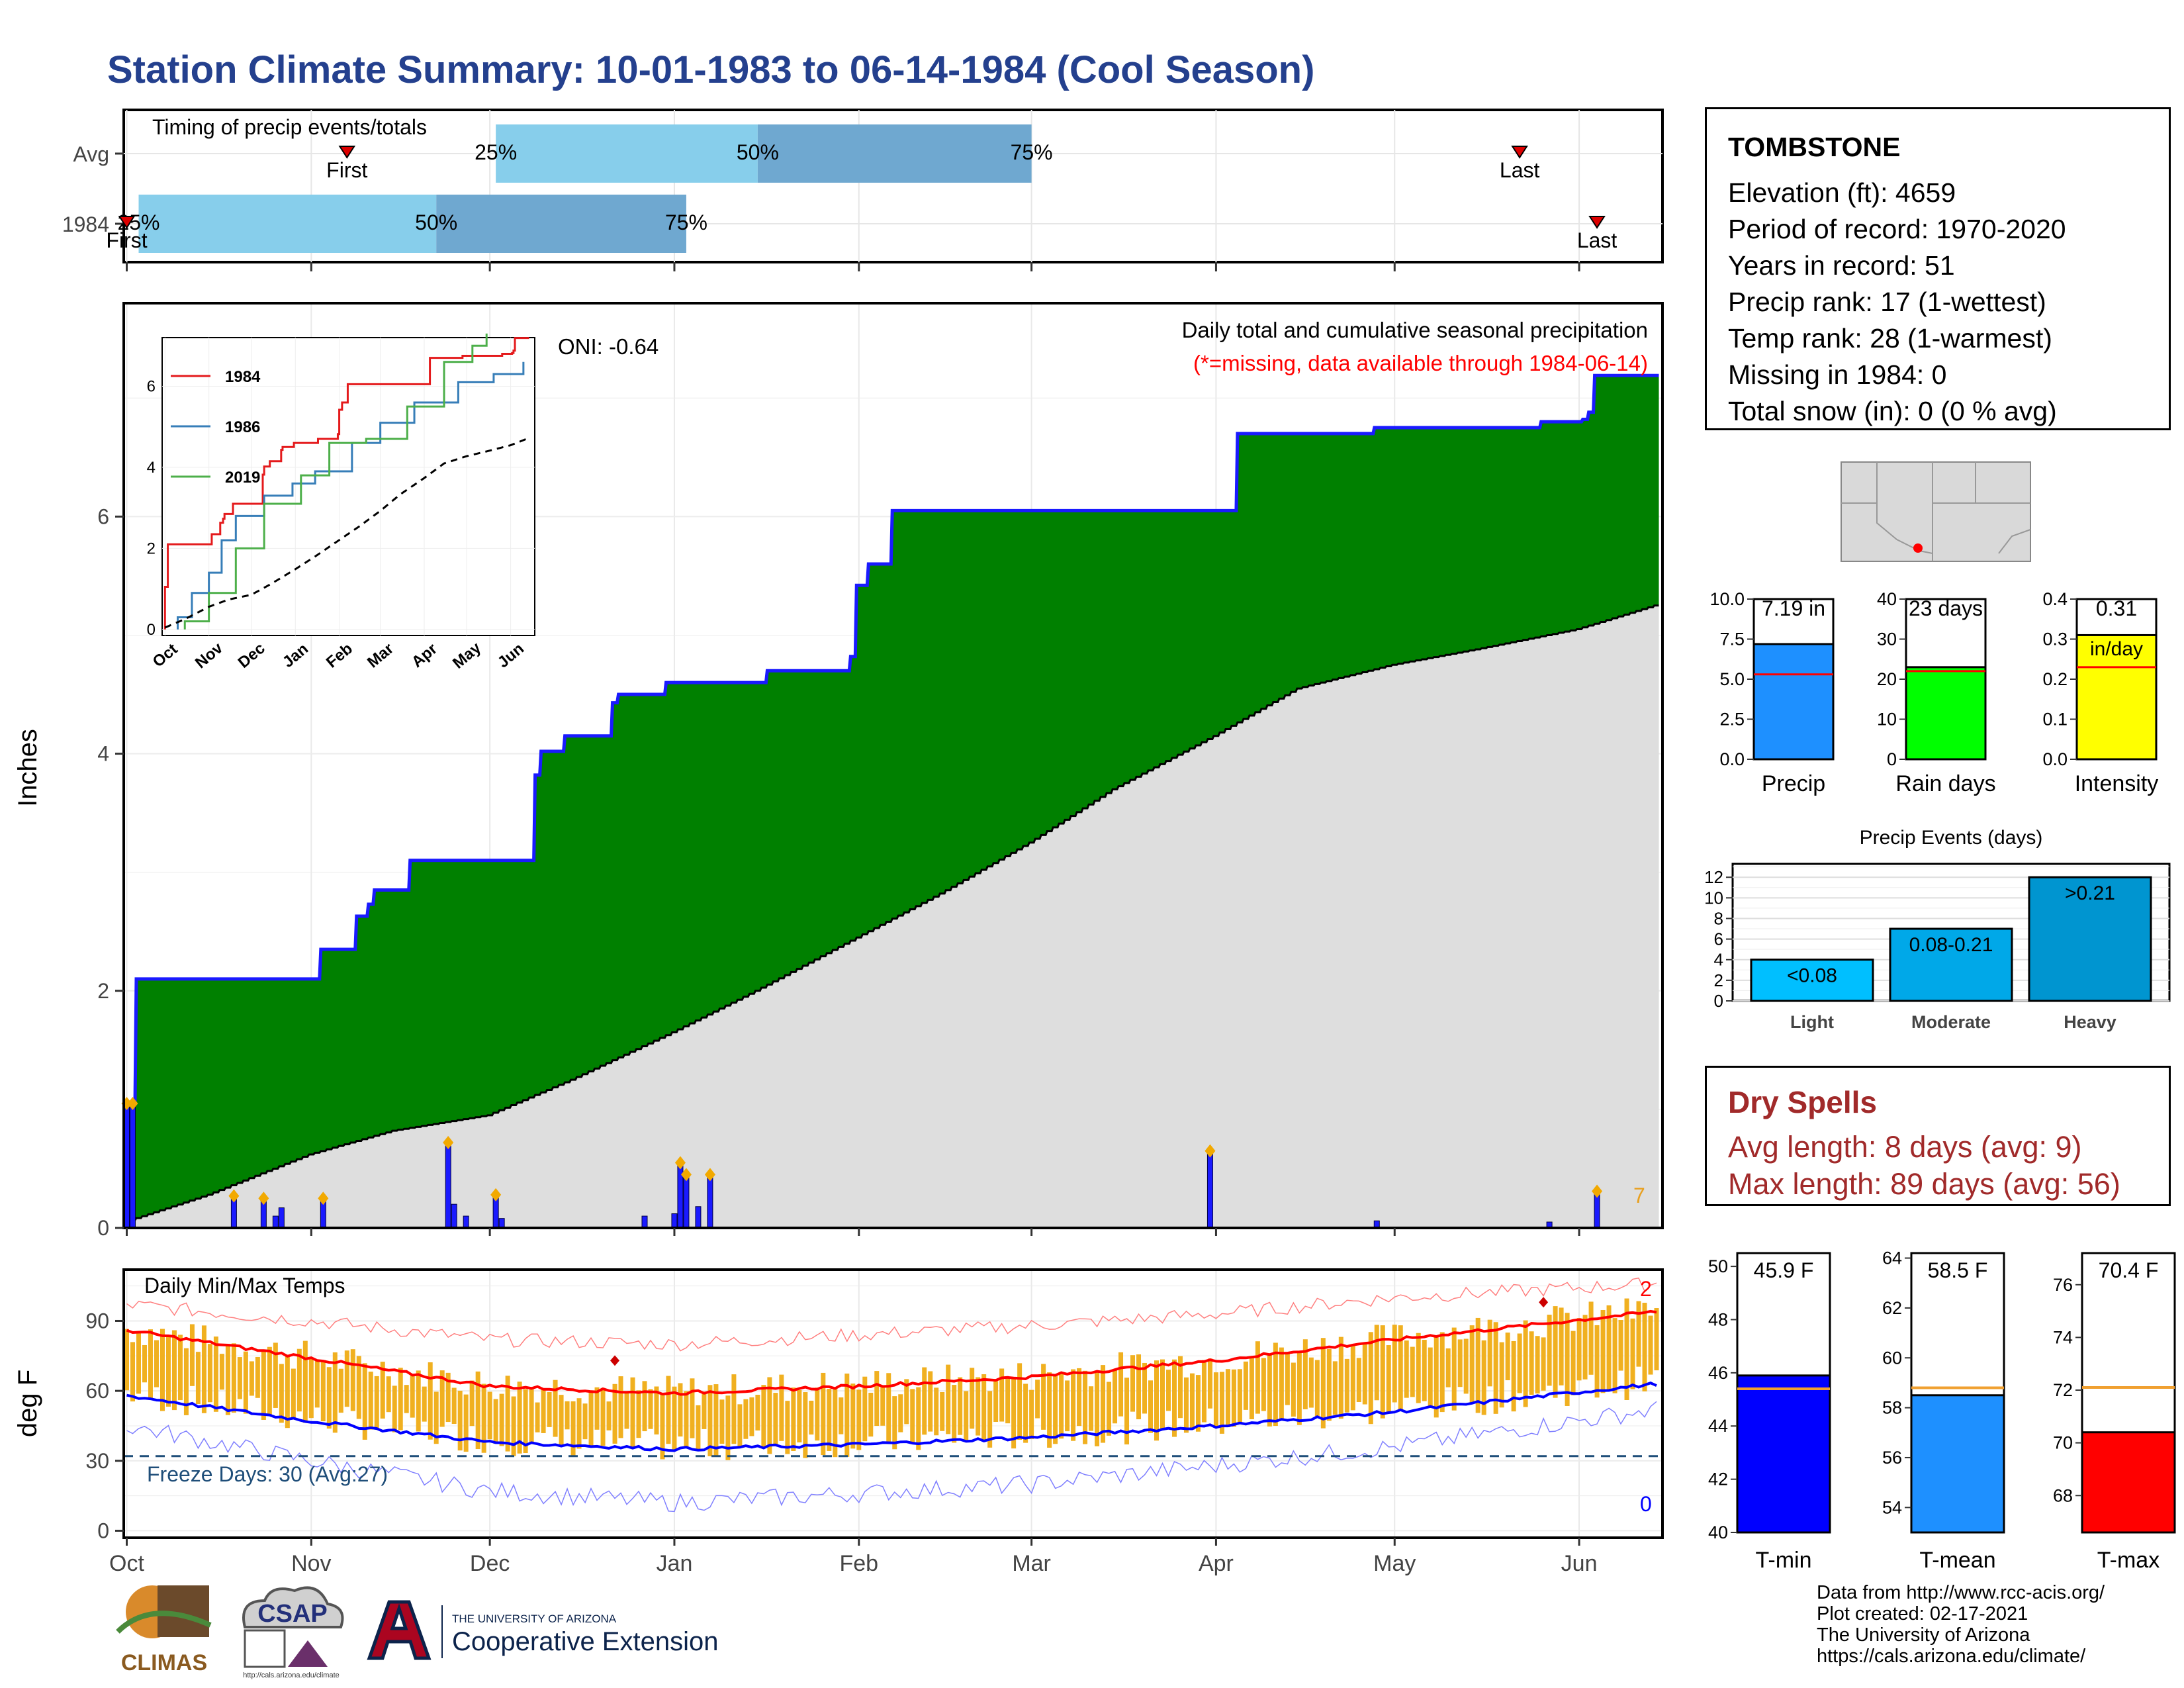 The height and width of the screenshot is (1688, 2184). Describe the element at coordinates (1892, 411) in the screenshot. I see `station-snow: Total snow (in): 0 (0 % avg)` at that location.